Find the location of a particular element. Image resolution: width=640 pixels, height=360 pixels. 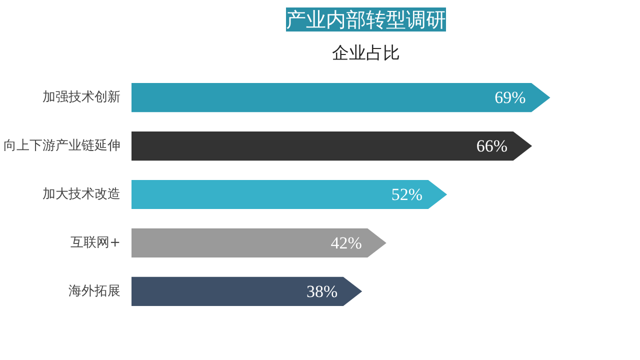

y-tick-label: 加强技术创新 is located at coordinates (81, 98).